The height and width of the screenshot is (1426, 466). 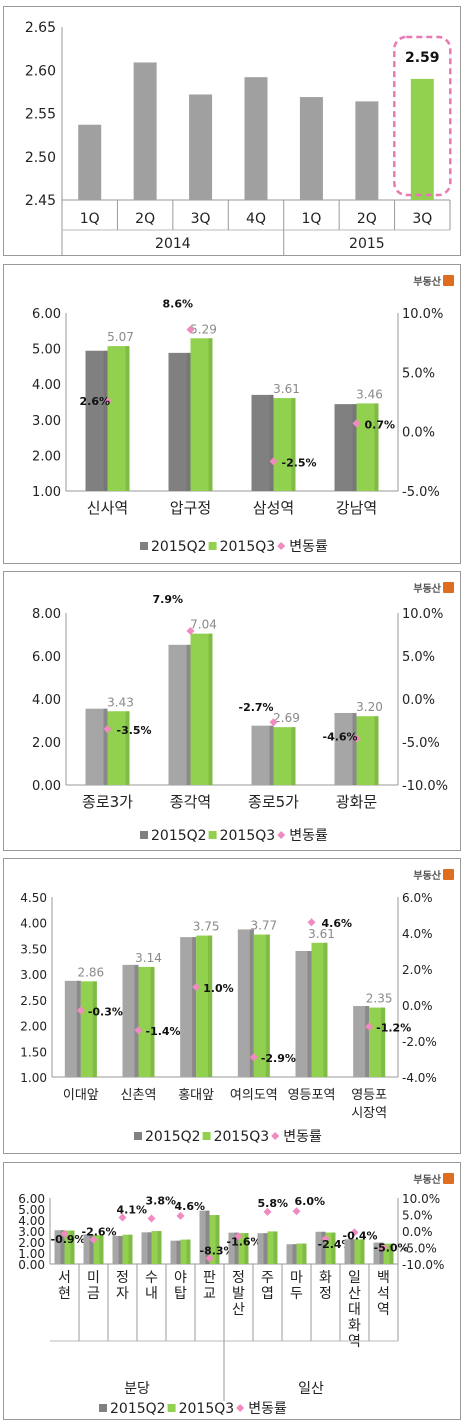 What do you see at coordinates (145, 219) in the screenshot?
I see `x-tick-label: 2Q` at bounding box center [145, 219].